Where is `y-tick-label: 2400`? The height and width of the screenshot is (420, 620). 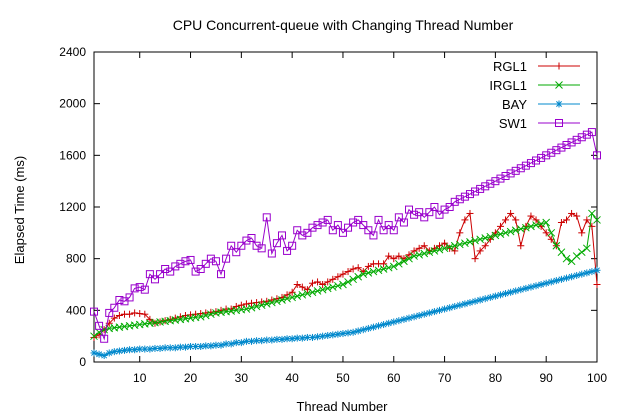 y-tick-label: 2400 is located at coordinates (72, 52).